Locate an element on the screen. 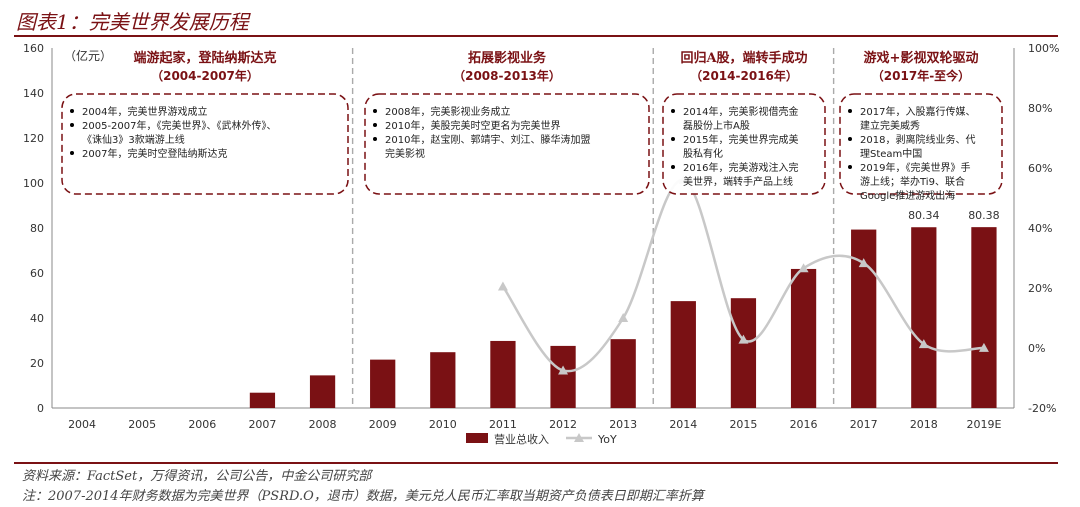 This screenshot has height=507, width=1080. bar-2013 is located at coordinates (623, 373).